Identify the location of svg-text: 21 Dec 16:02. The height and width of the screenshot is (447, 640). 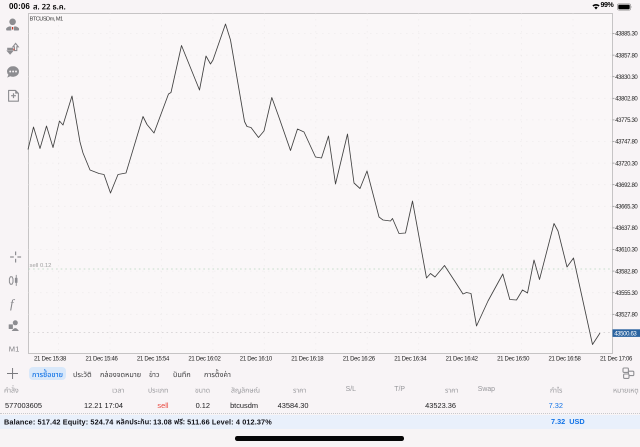
(204, 360).